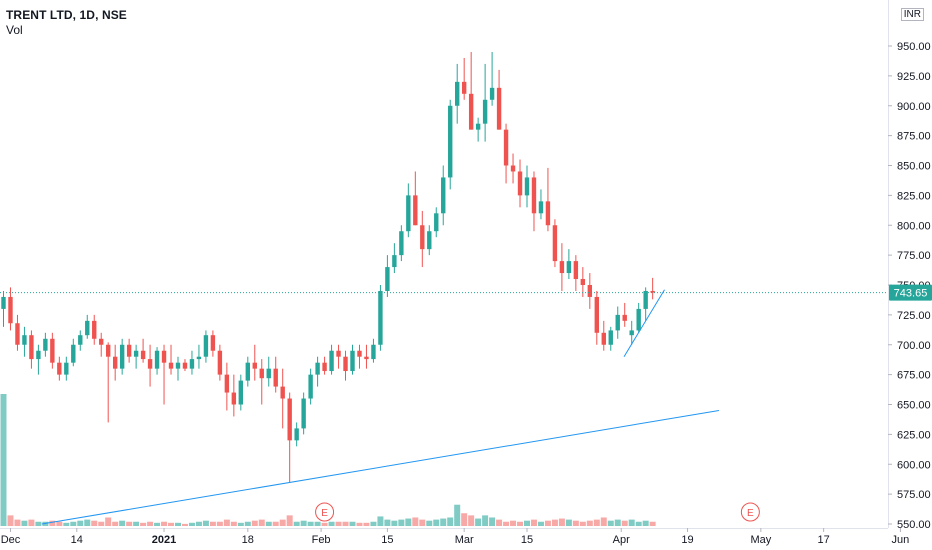 This screenshot has height=550, width=932. I want to click on time-tick-label: 17, so click(824, 540).